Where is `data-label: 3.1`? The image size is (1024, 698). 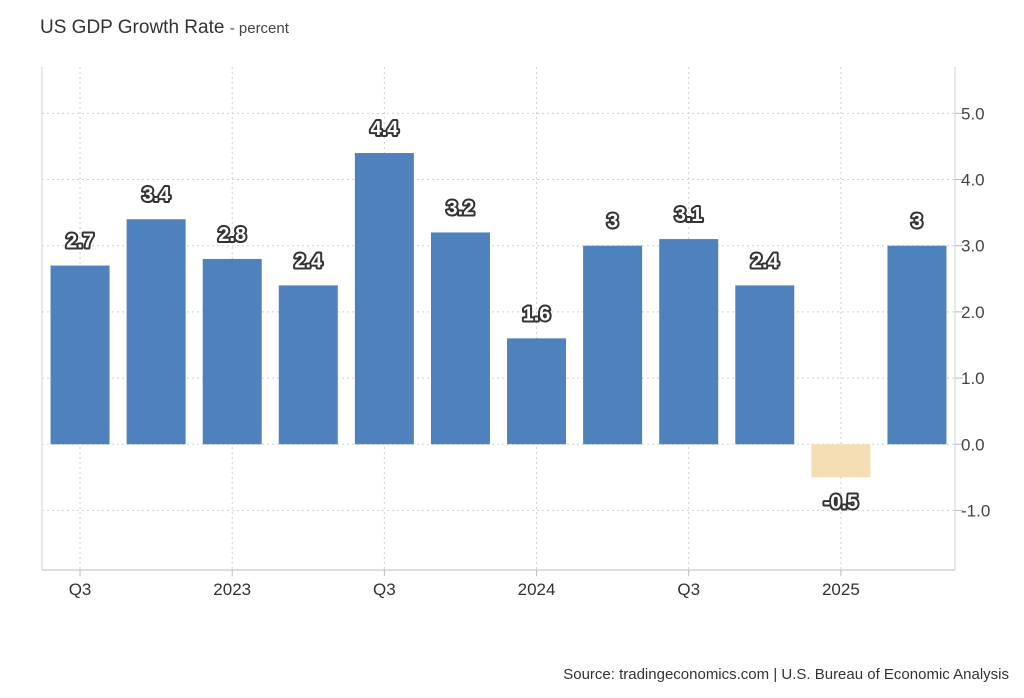 data-label: 3.1 is located at coordinates (689, 215).